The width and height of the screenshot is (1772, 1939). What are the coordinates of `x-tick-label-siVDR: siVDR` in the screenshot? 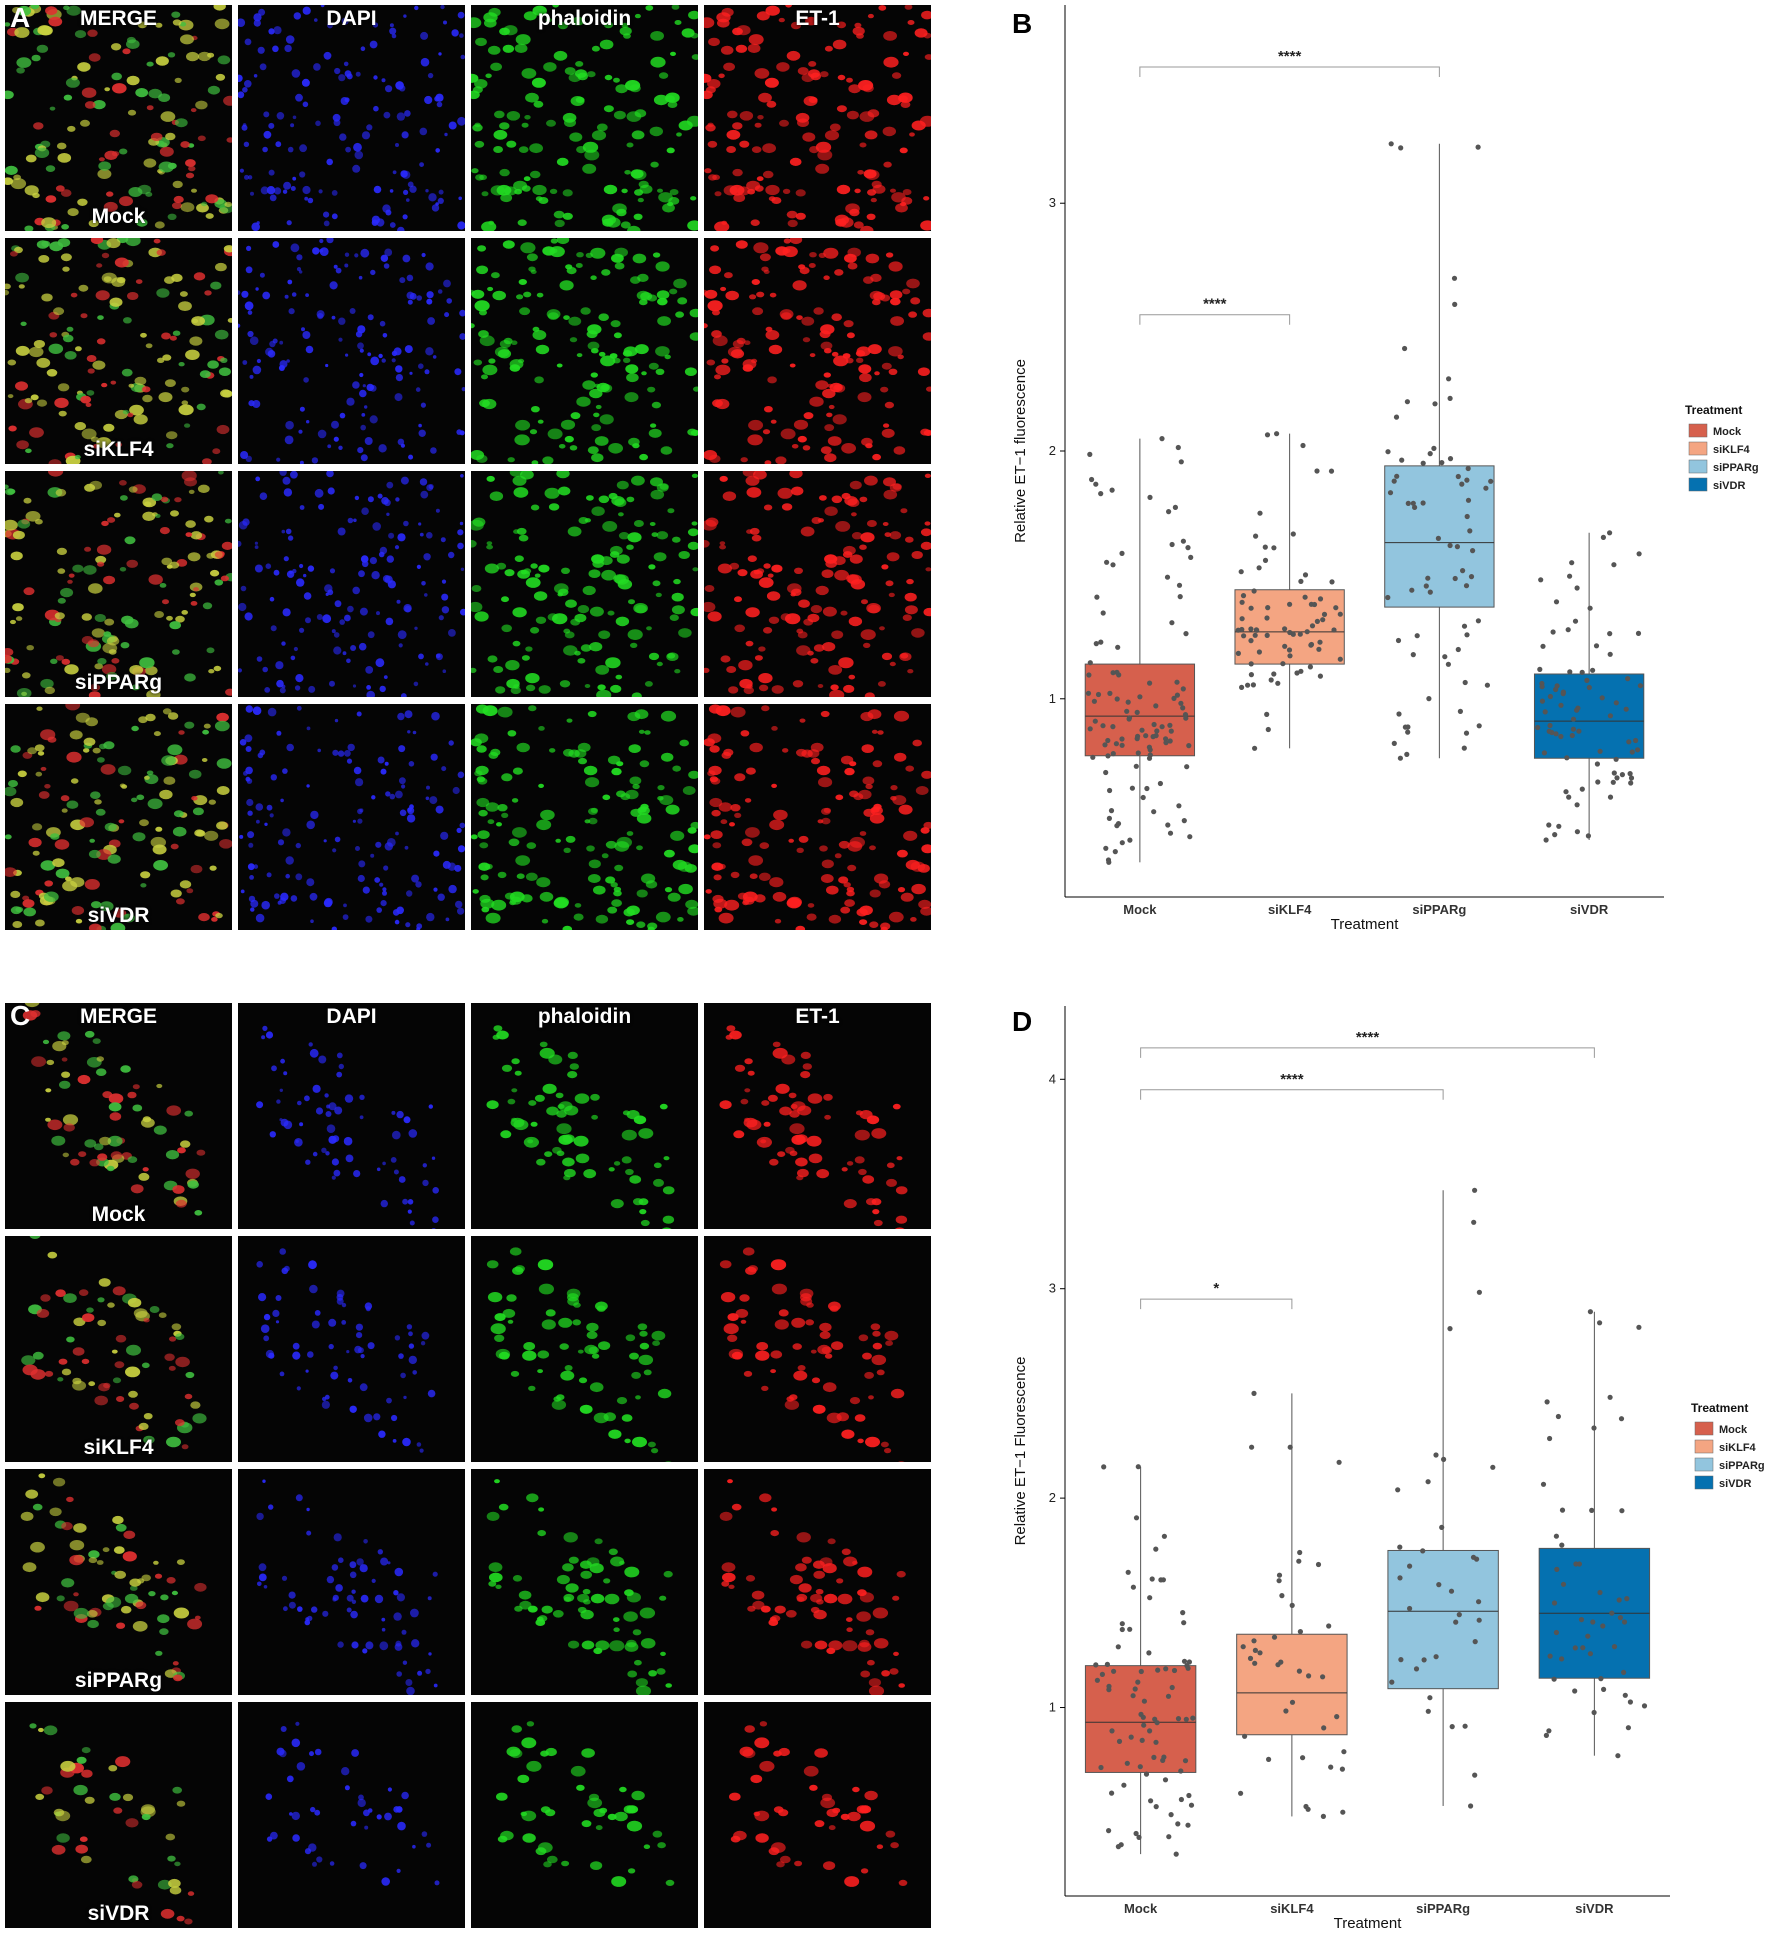 It's located at (1594, 1908).